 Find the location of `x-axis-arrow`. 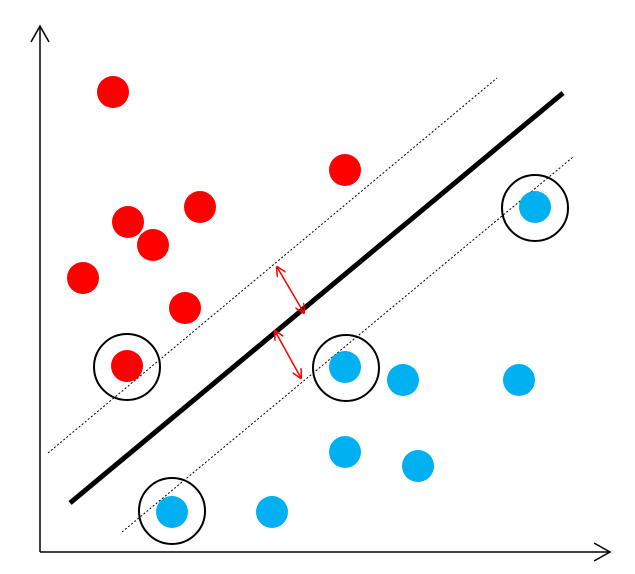

x-axis-arrow is located at coordinates (602, 552).